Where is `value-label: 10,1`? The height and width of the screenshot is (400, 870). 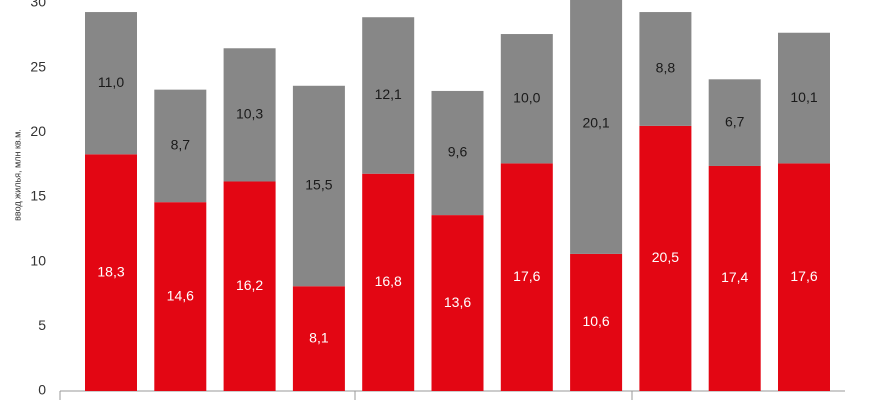 value-label: 10,1 is located at coordinates (803, 97).